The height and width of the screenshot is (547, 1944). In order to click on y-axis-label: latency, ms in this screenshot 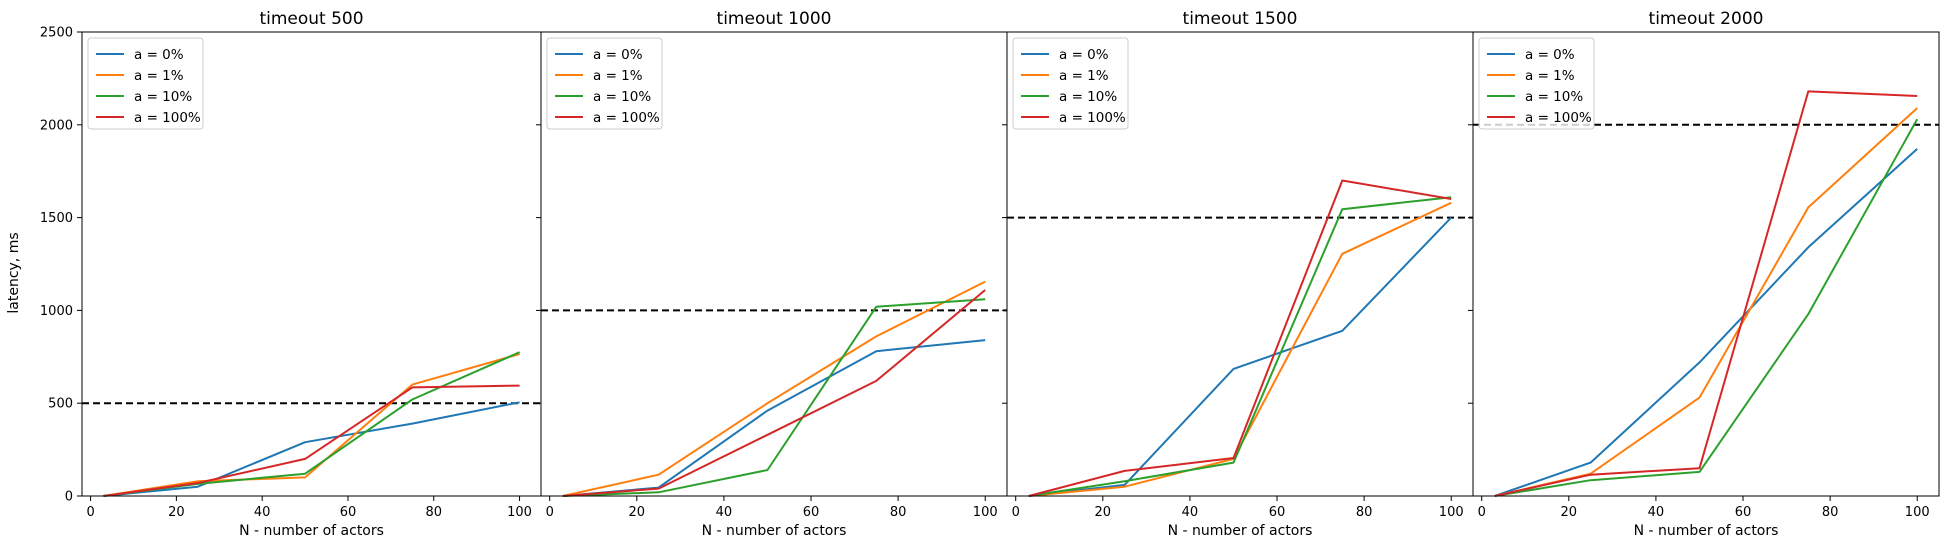, I will do `click(14, 272)`.